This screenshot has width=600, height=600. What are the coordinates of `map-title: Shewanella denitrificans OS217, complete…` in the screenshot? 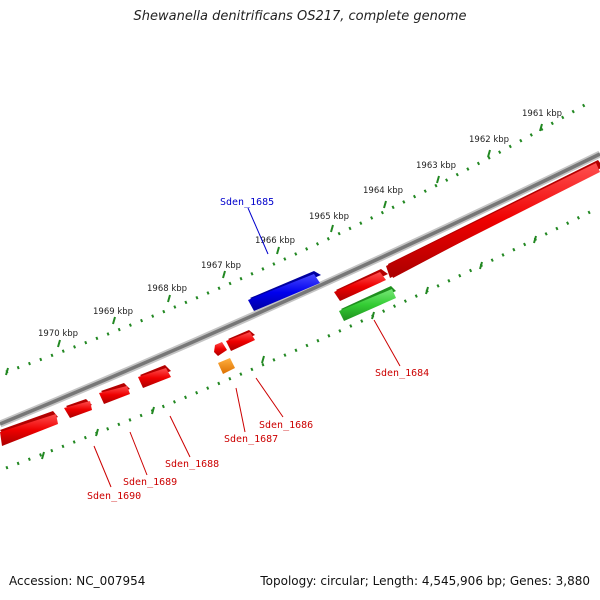 It's located at (300, 16).